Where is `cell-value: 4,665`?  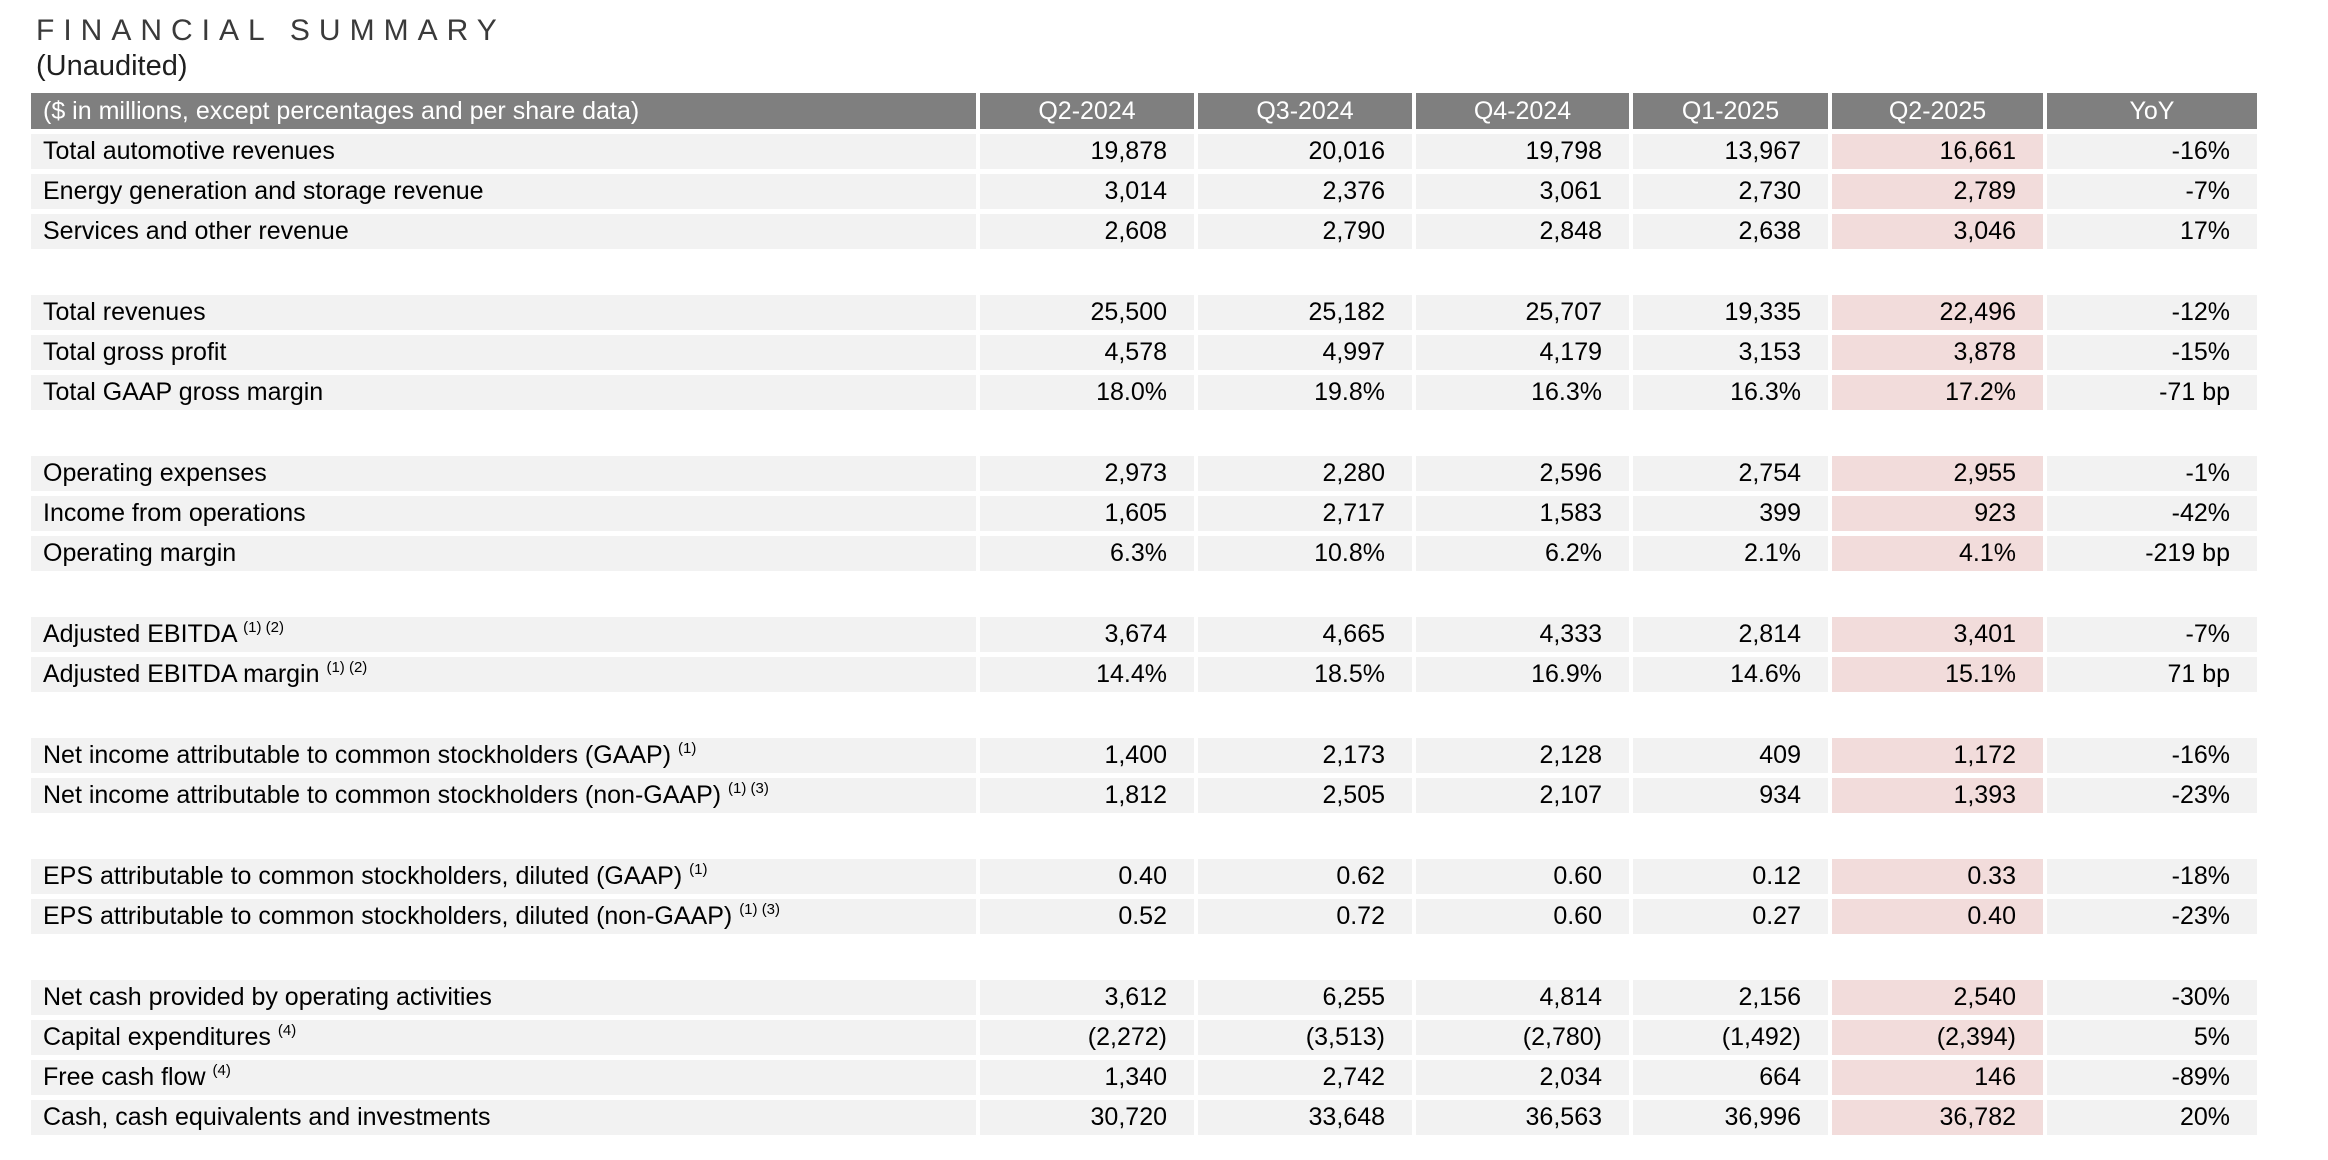
cell-value: 4,665 is located at coordinates (1306, 636).